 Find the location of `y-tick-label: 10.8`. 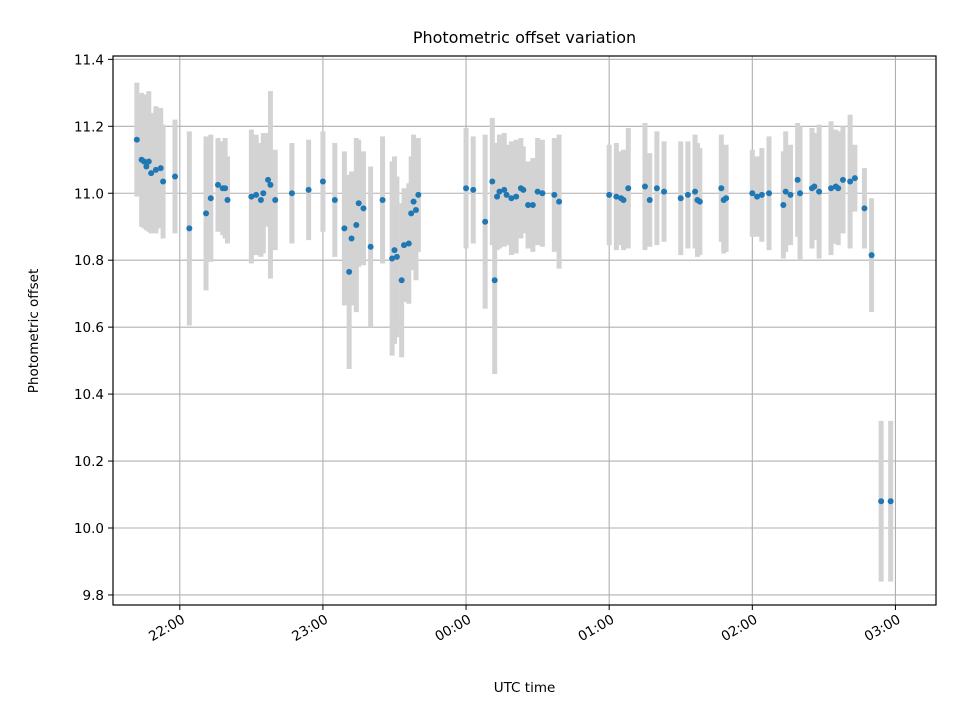

y-tick-label: 10.8 is located at coordinates (89, 261).